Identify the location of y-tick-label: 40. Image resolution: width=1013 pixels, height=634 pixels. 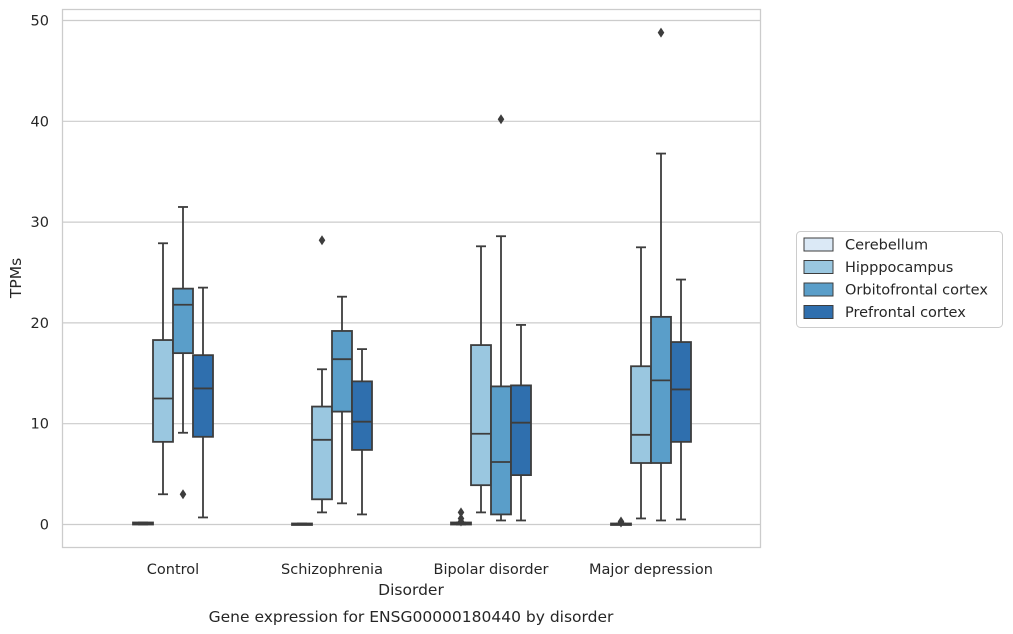
(40, 122).